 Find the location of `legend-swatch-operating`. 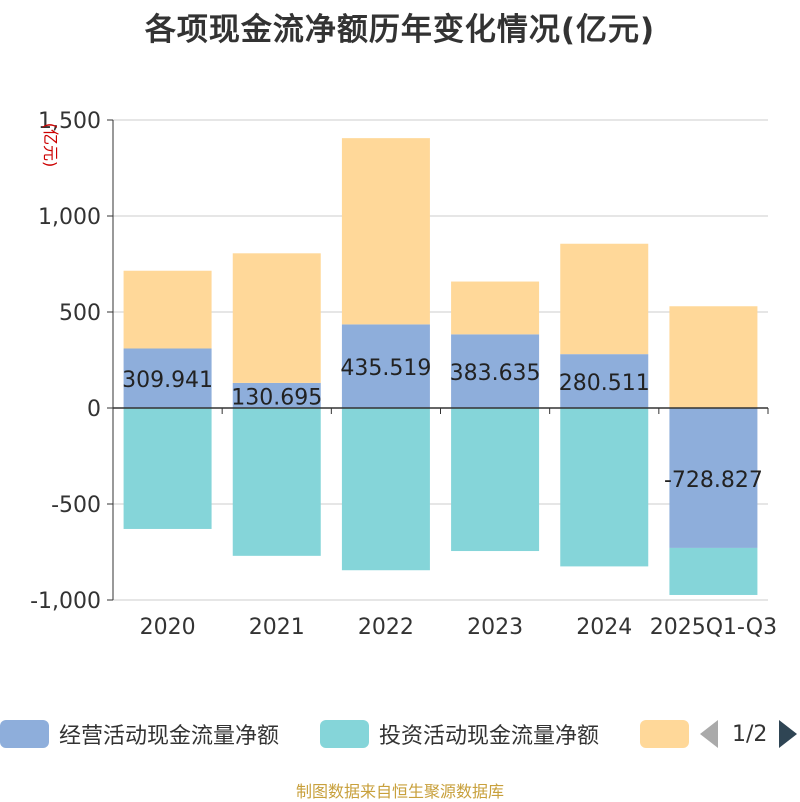

legend-swatch-operating is located at coordinates (24, 734).